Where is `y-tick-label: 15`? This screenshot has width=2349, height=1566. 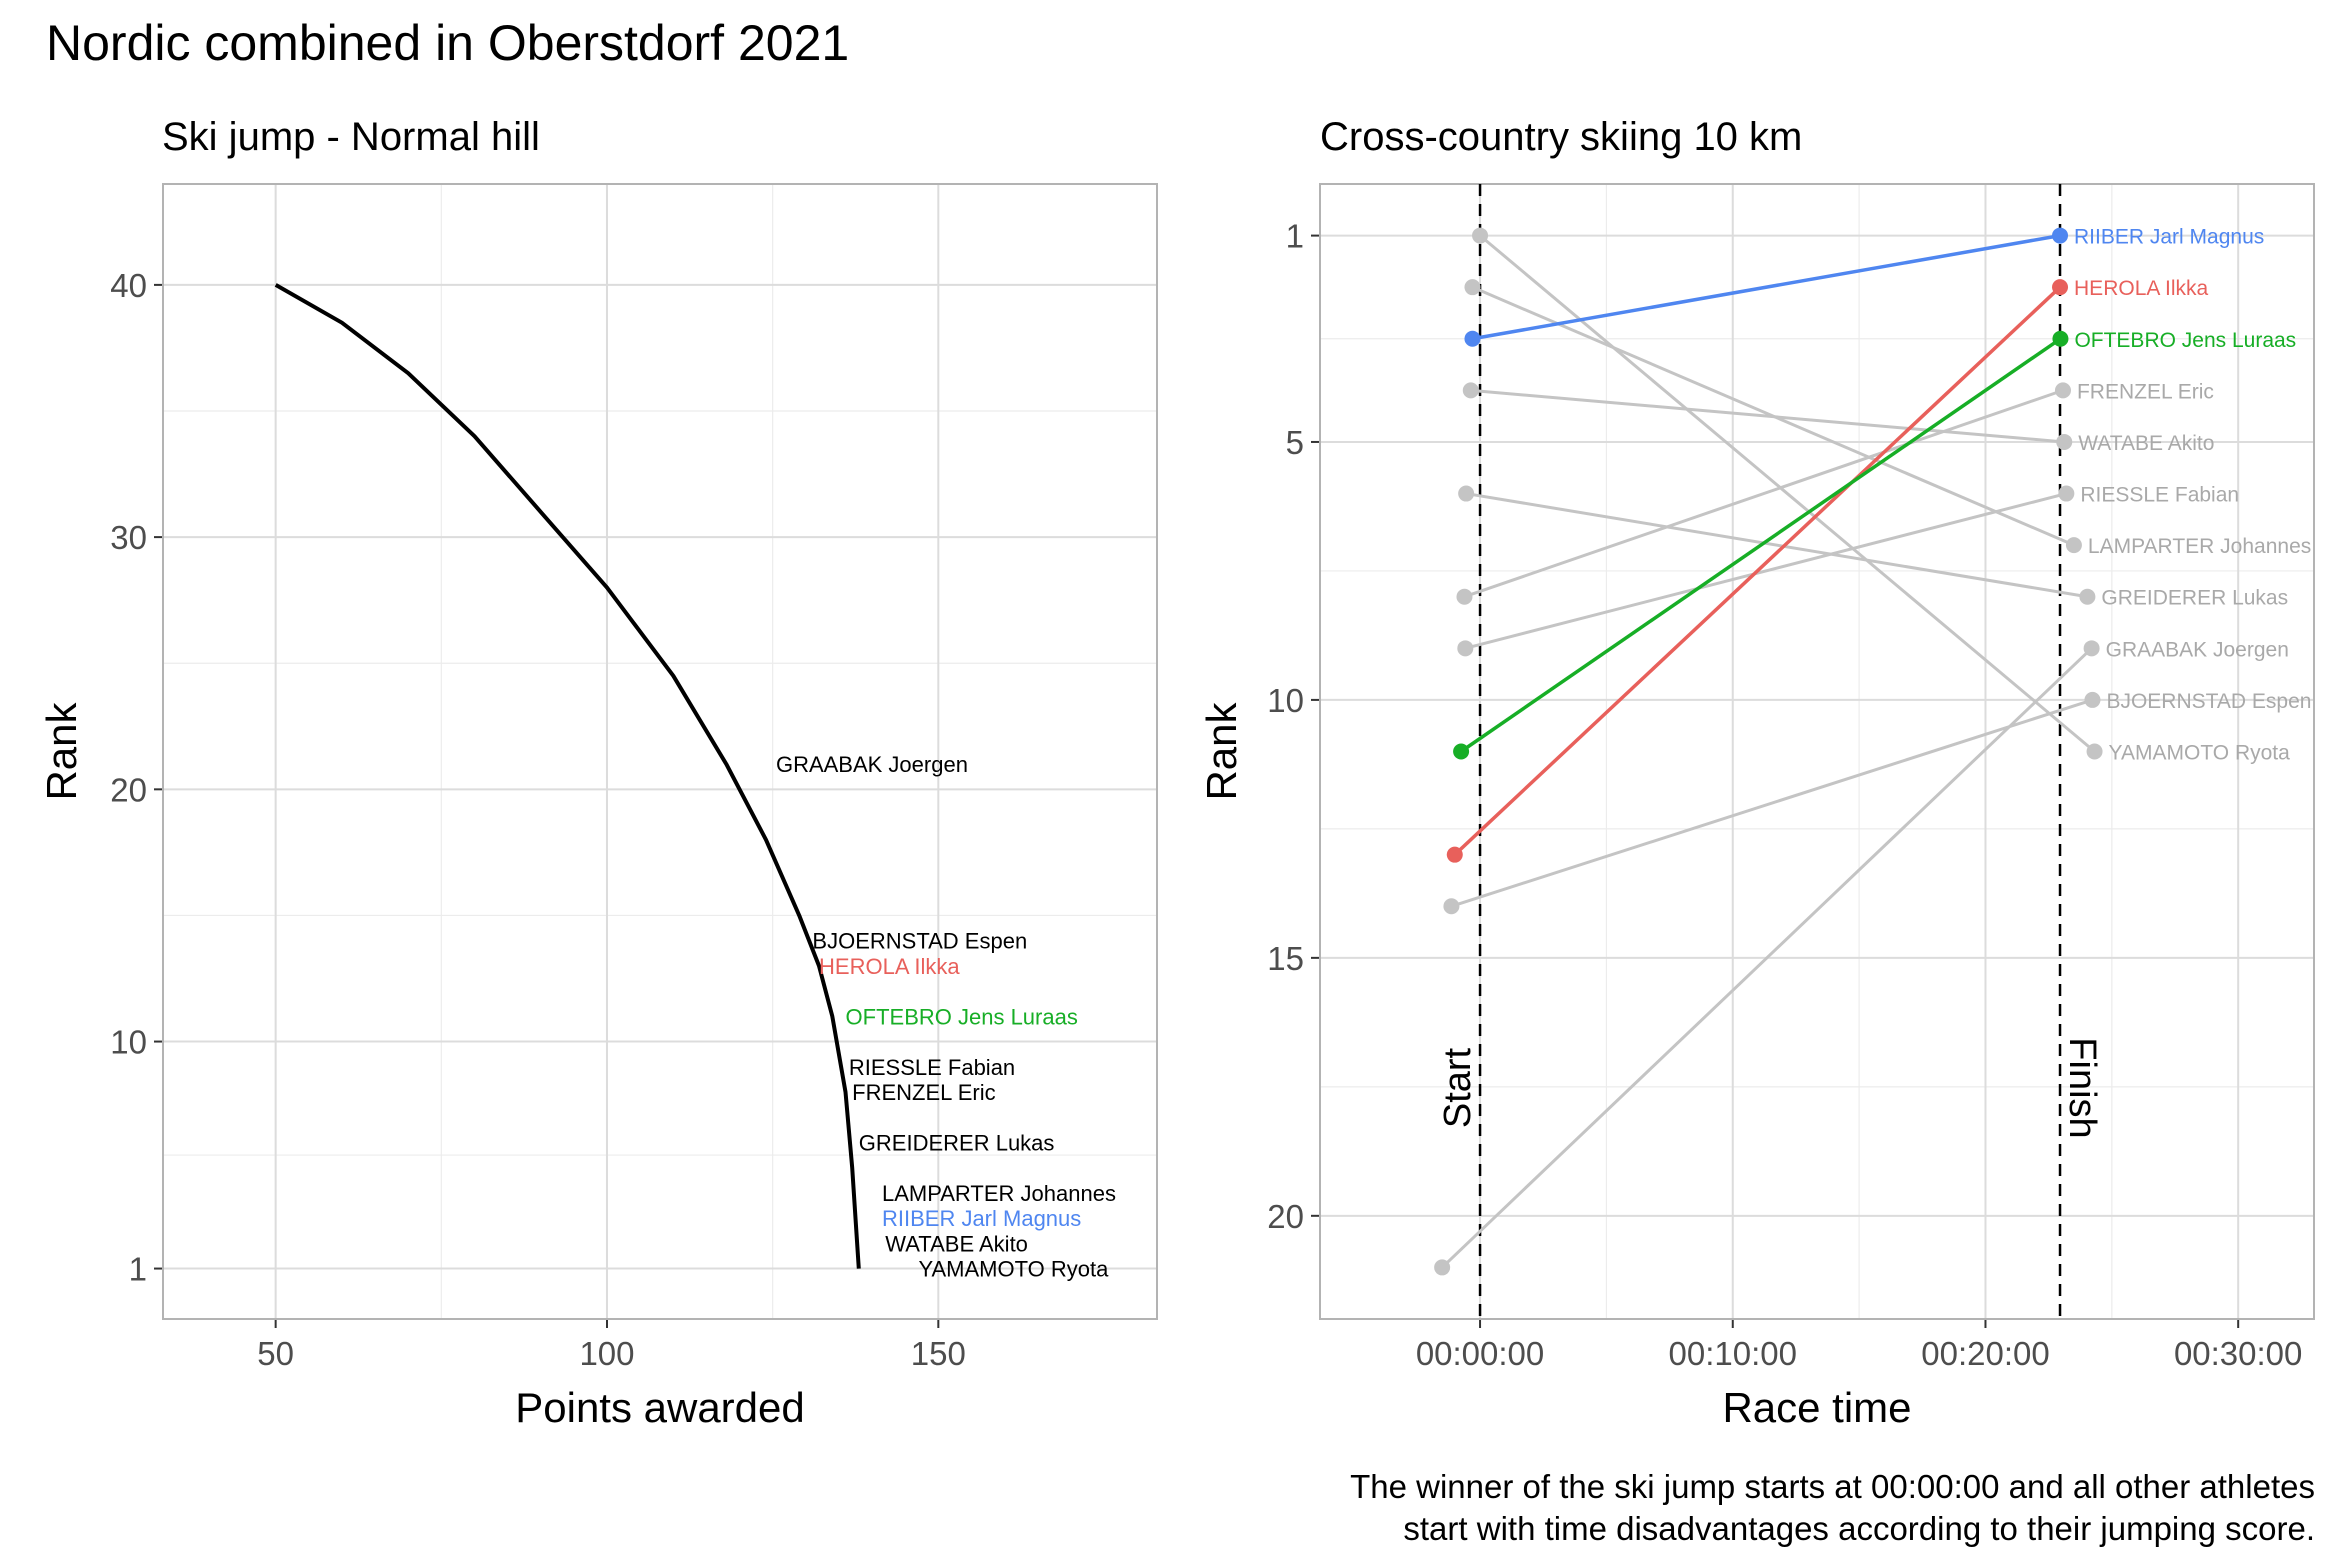 y-tick-label: 15 is located at coordinates (1285, 958).